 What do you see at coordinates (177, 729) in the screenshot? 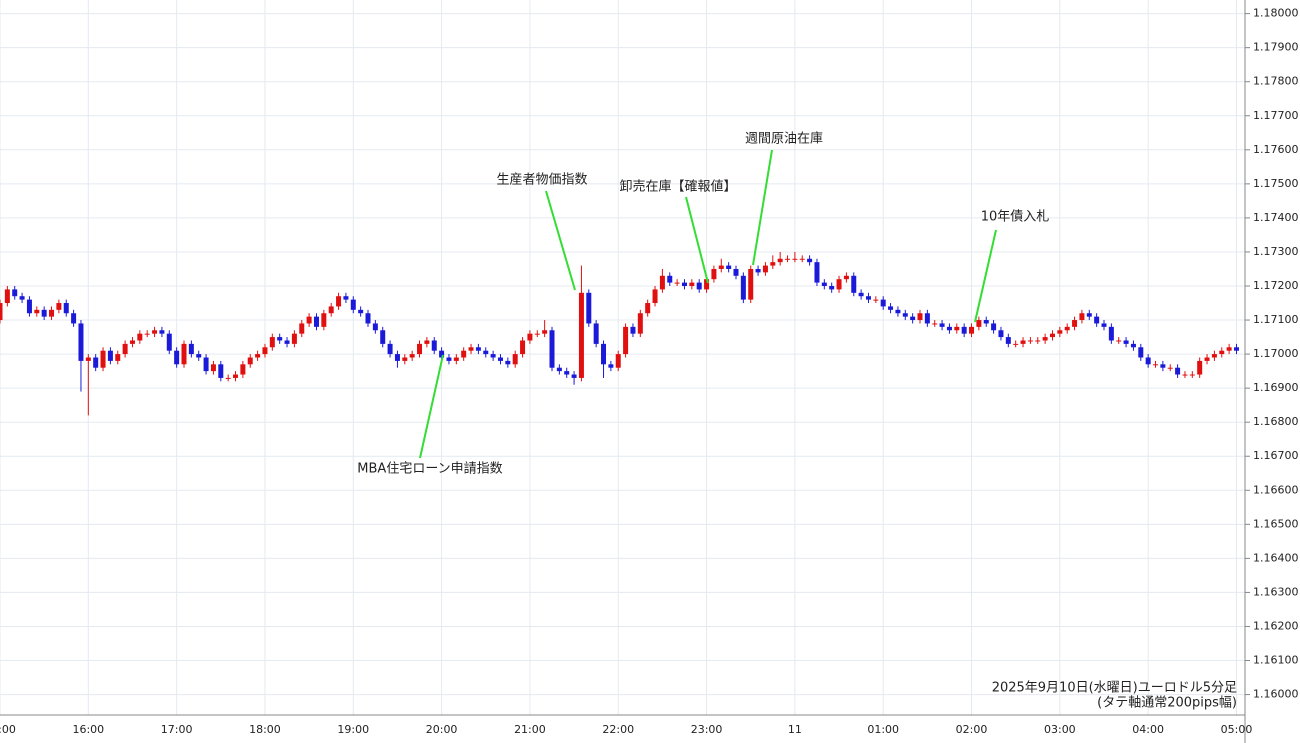
I see `x-tick-label: 17:00` at bounding box center [177, 729].